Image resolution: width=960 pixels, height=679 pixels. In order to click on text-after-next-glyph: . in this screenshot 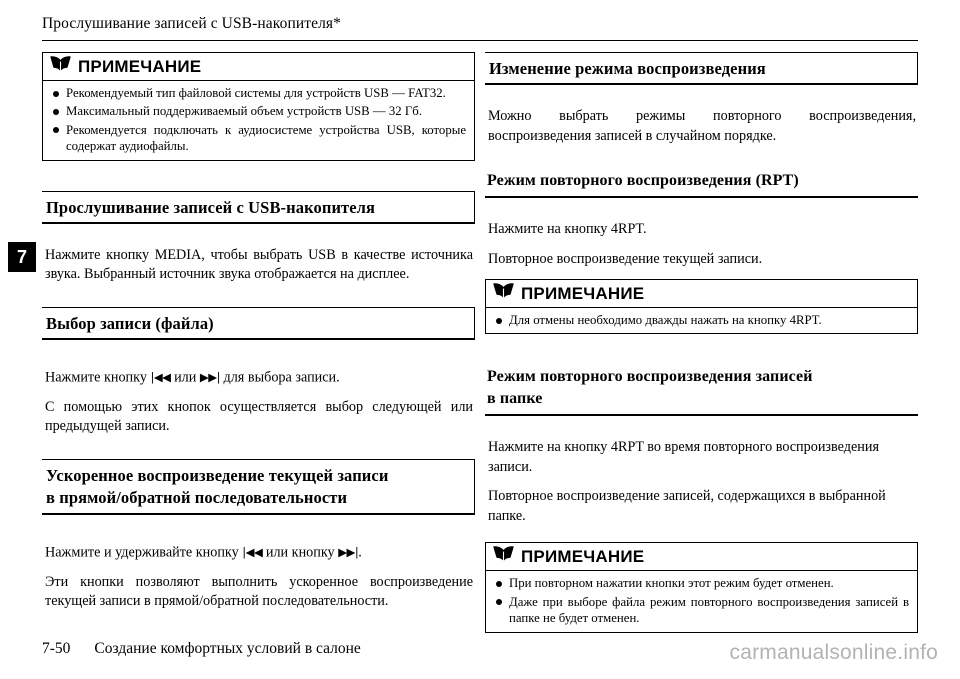, I will do `click(360, 552)`.